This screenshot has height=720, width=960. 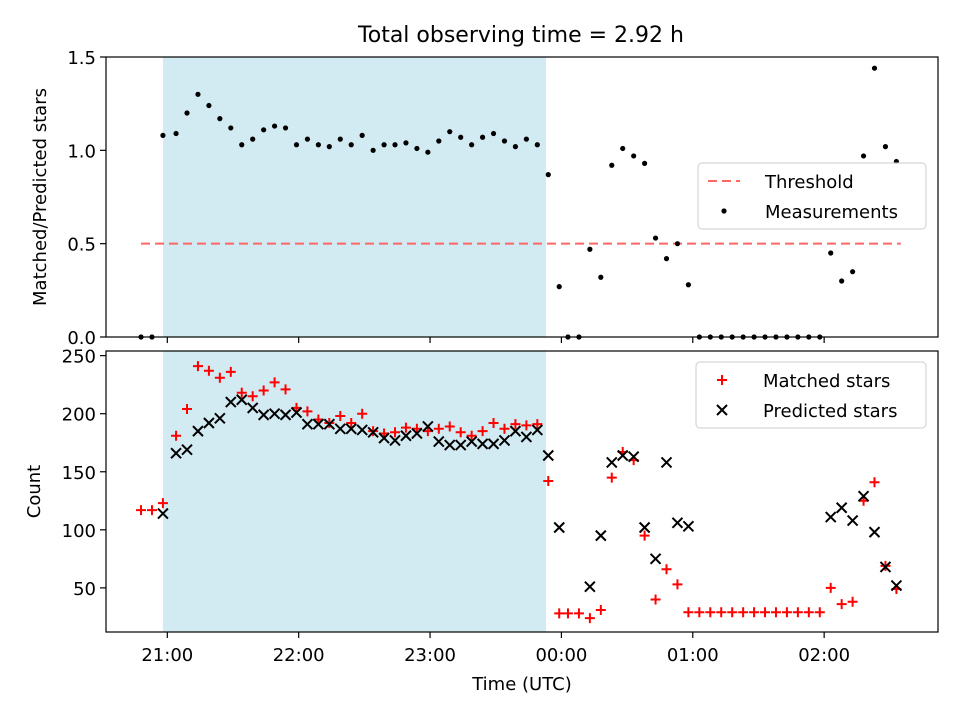 I want to click on y-tick-label: 100, so click(x=79, y=531).